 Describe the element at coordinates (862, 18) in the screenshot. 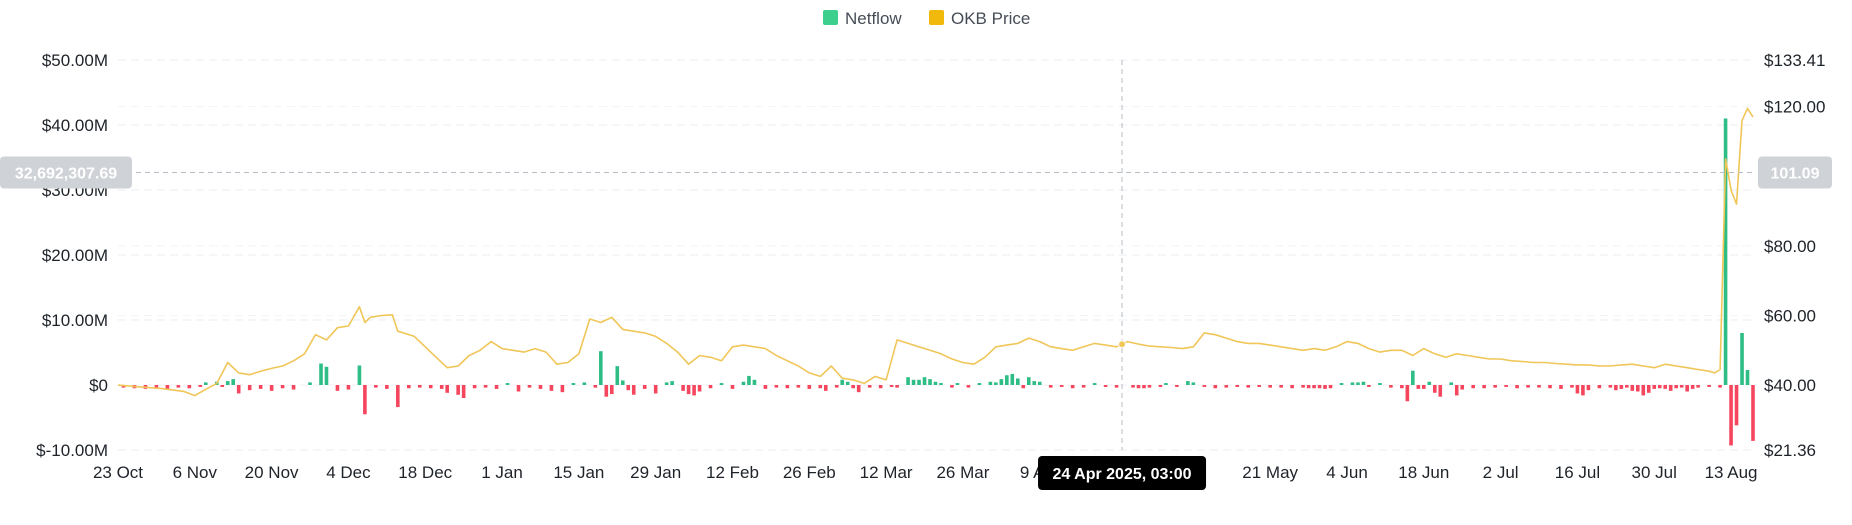

I see `legend-item-netflow: Netflow` at that location.